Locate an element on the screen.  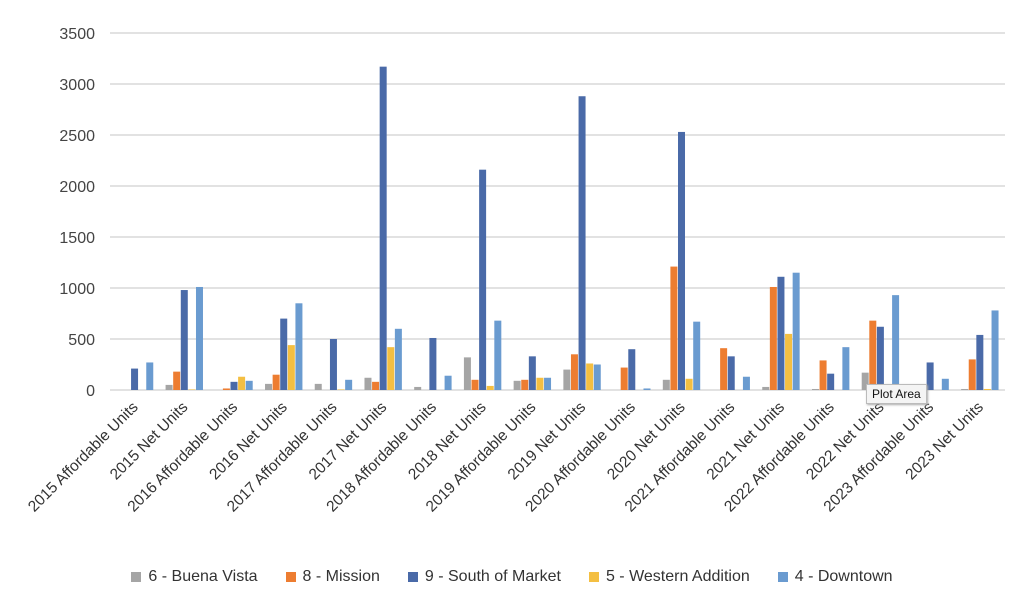
legend-item: 9 - South of Market is located at coordinates (484, 577).